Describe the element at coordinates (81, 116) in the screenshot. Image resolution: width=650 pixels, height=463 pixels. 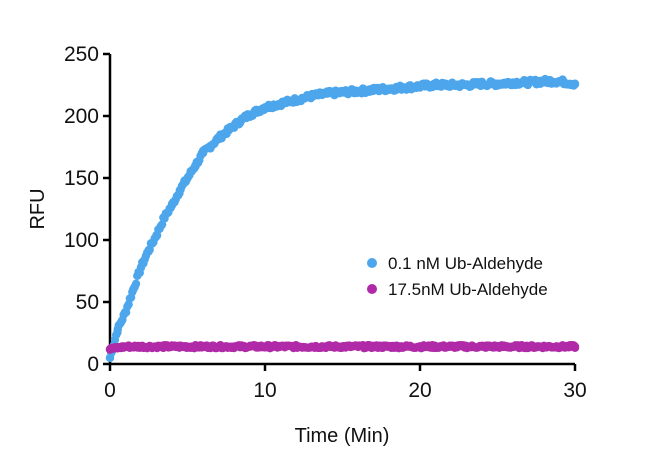
I see `y-tick-label: 200` at that location.